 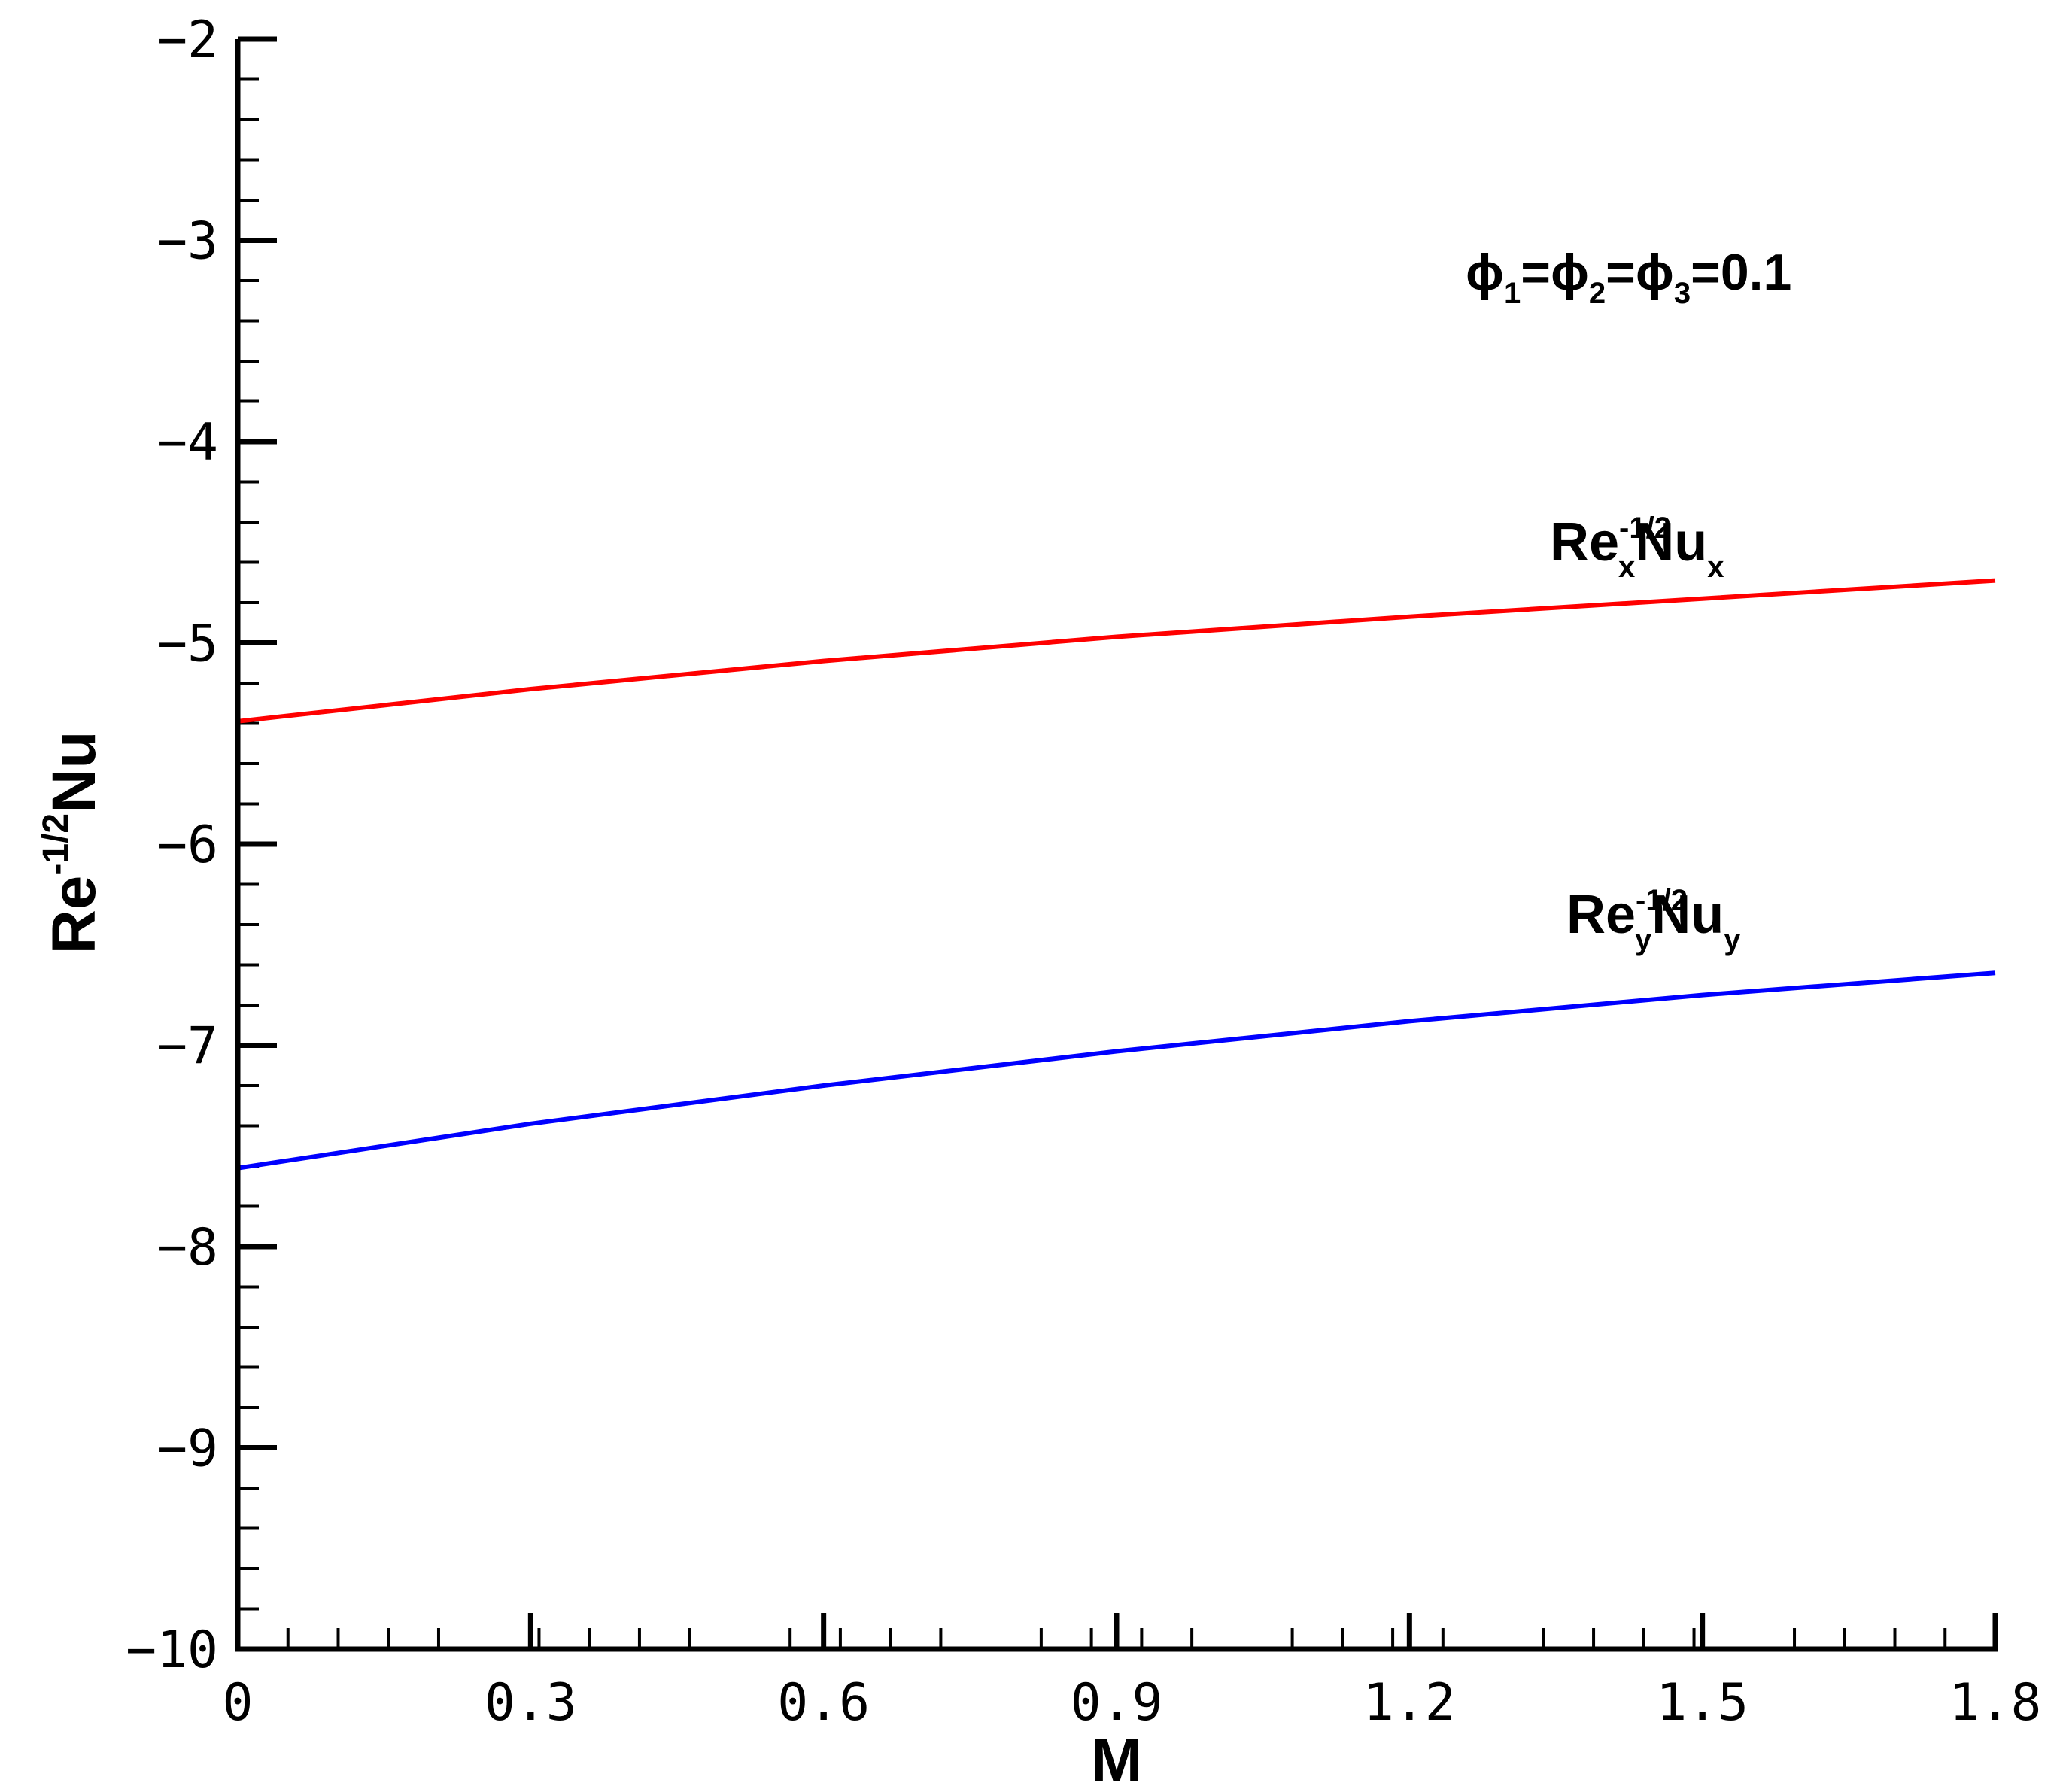 What do you see at coordinates (187, 1047) in the screenshot?
I see `y-tick-label: −7` at bounding box center [187, 1047].